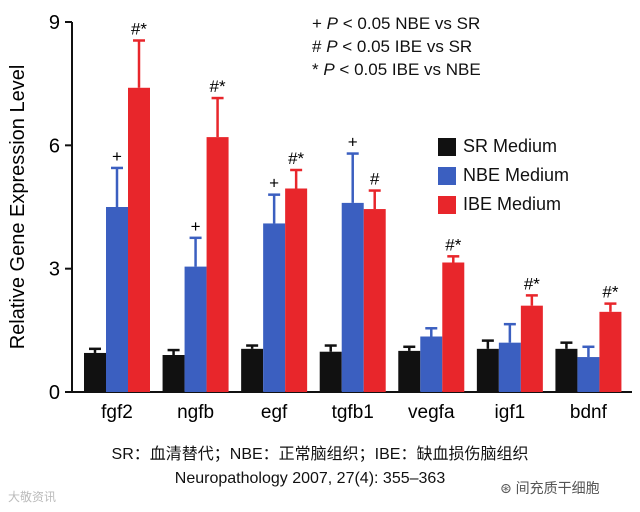 This screenshot has height=512, width=640. What do you see at coordinates (117, 412) in the screenshot?
I see `x-tick-label: fgf2` at bounding box center [117, 412].